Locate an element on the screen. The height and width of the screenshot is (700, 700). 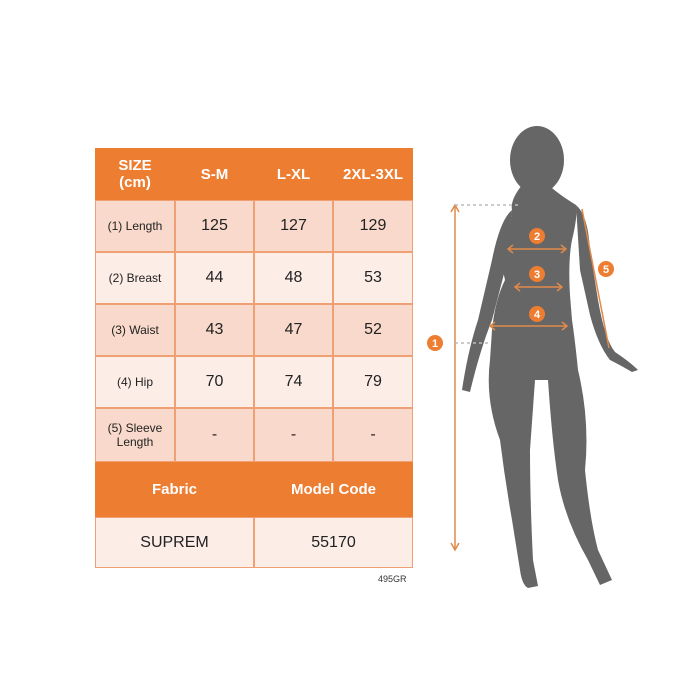
row-label-line2: Length is located at coordinates (135, 442).